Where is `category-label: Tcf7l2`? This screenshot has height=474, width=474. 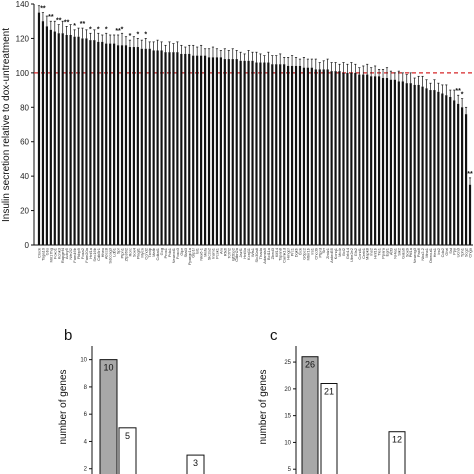
category-label: Tcf7l2 is located at coordinates (228, 252).